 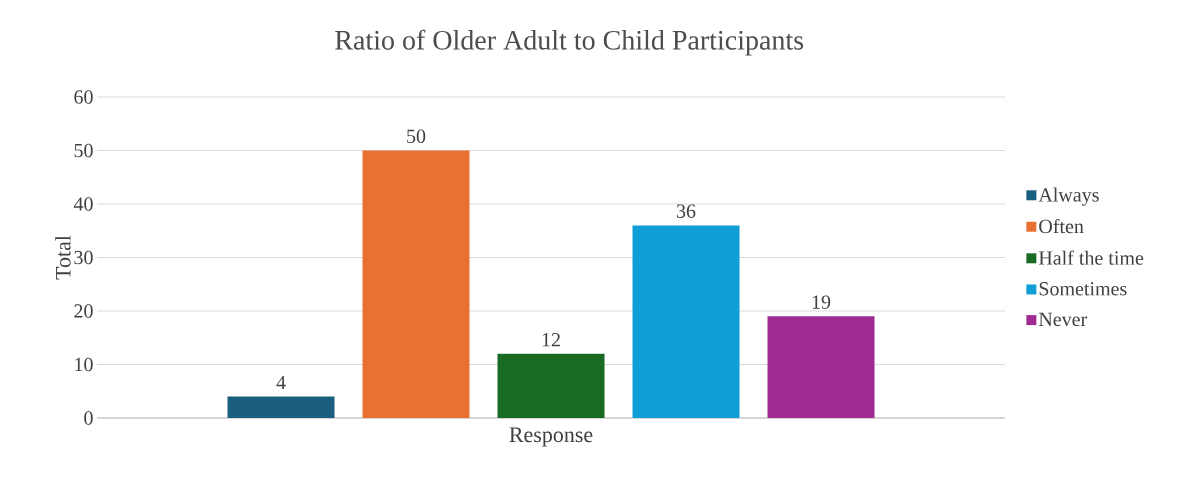 What do you see at coordinates (551, 437) in the screenshot?
I see `x-axis-title: Response` at bounding box center [551, 437].